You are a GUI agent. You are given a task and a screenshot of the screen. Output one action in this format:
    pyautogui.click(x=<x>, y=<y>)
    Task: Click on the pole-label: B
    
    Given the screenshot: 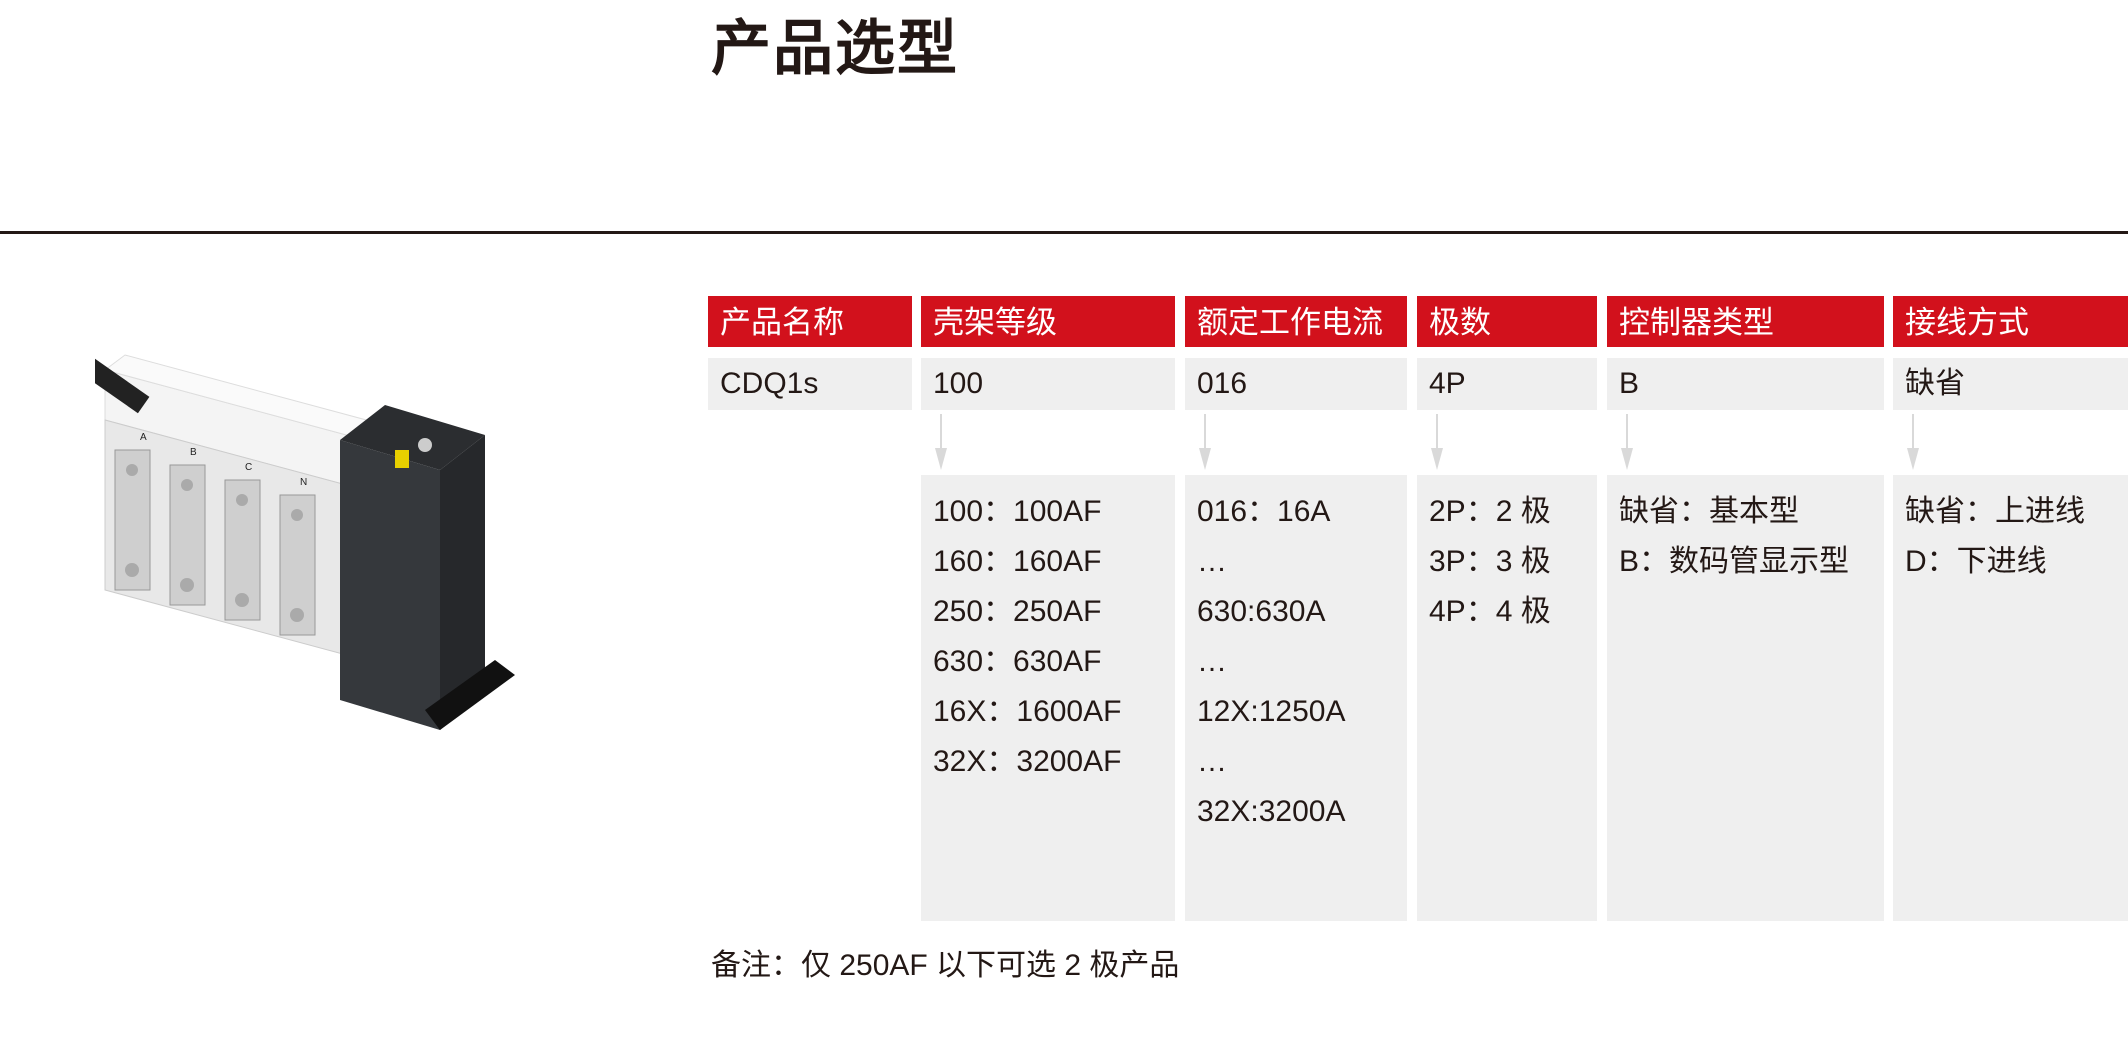 What is the action you would take?
    pyautogui.click(x=193, y=452)
    